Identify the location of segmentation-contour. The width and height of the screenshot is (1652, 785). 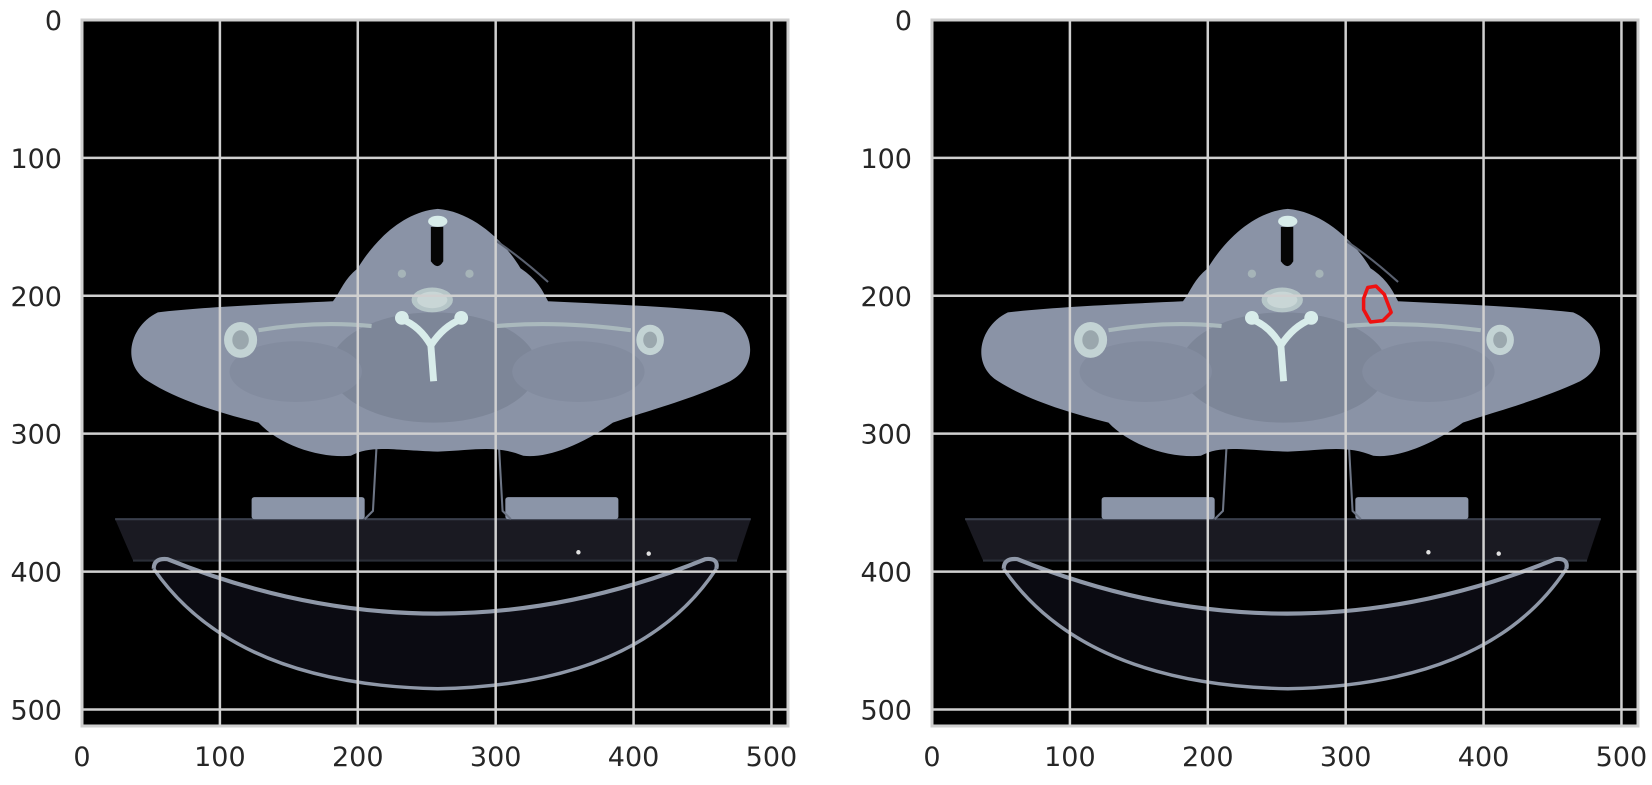
(1377, 304).